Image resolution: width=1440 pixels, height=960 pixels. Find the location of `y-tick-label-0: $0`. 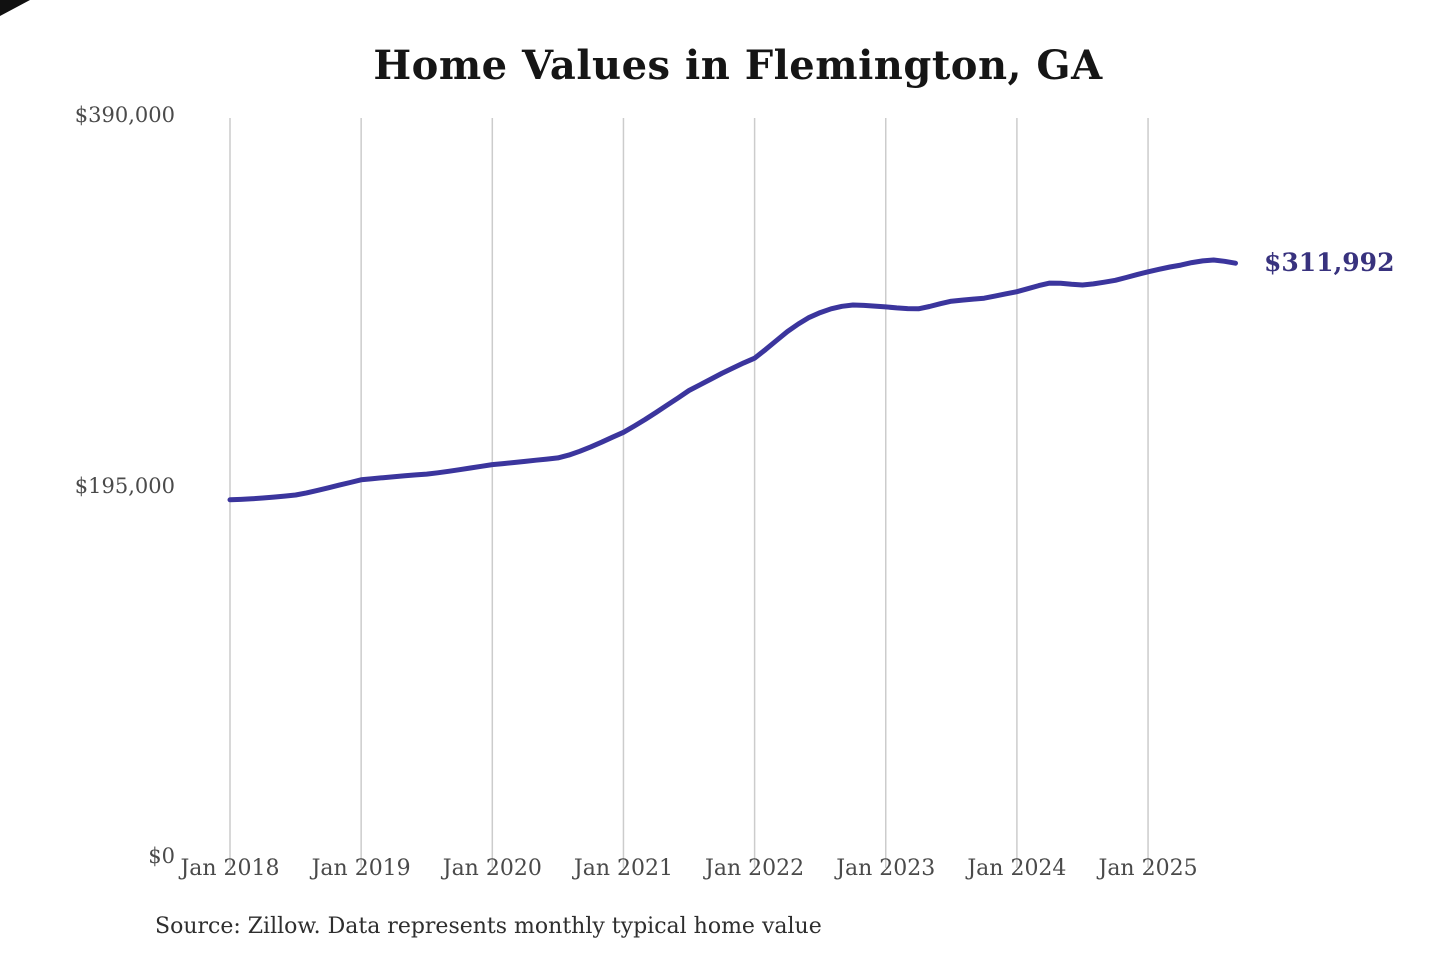

y-tick-label-0: $0 is located at coordinates (161, 856).